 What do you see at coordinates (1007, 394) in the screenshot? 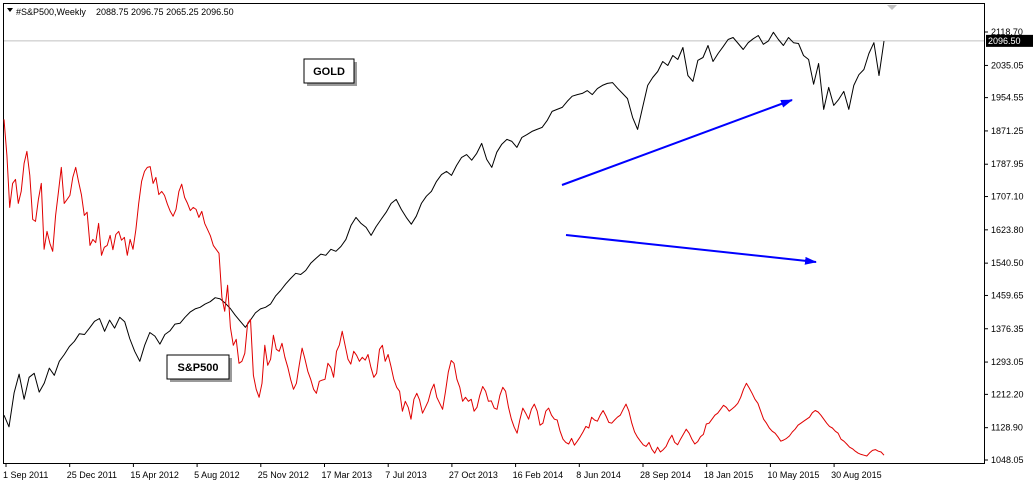
I see `price-tick-label: 1212.20` at bounding box center [1007, 394].